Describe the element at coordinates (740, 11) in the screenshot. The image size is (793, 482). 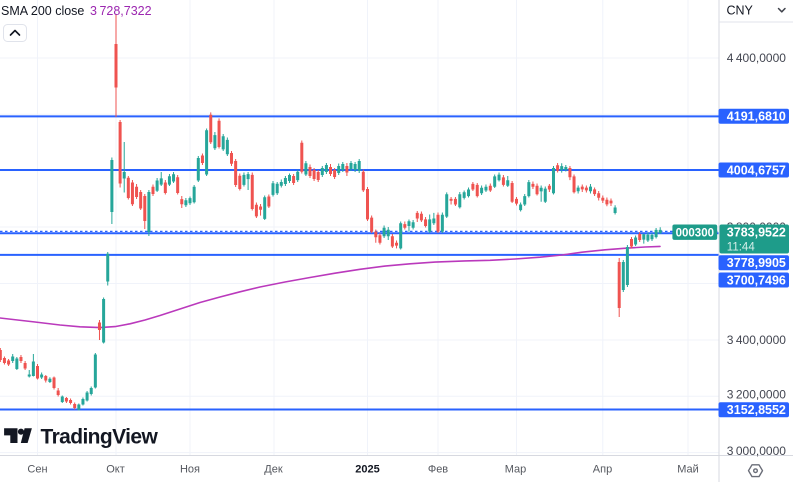
I see `svg-text: CNY` at that location.